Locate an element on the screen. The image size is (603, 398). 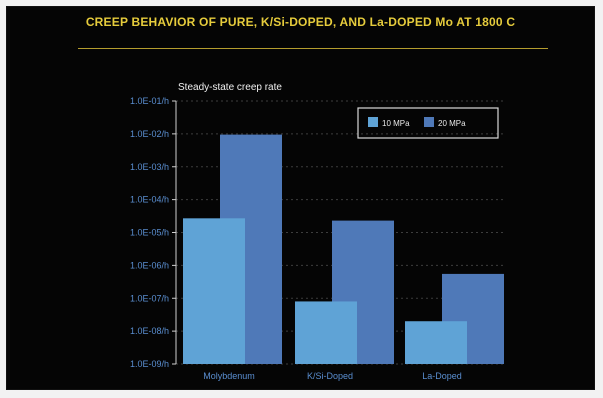
y-tick-label: 1.0E-04/h is located at coordinates (149, 200).